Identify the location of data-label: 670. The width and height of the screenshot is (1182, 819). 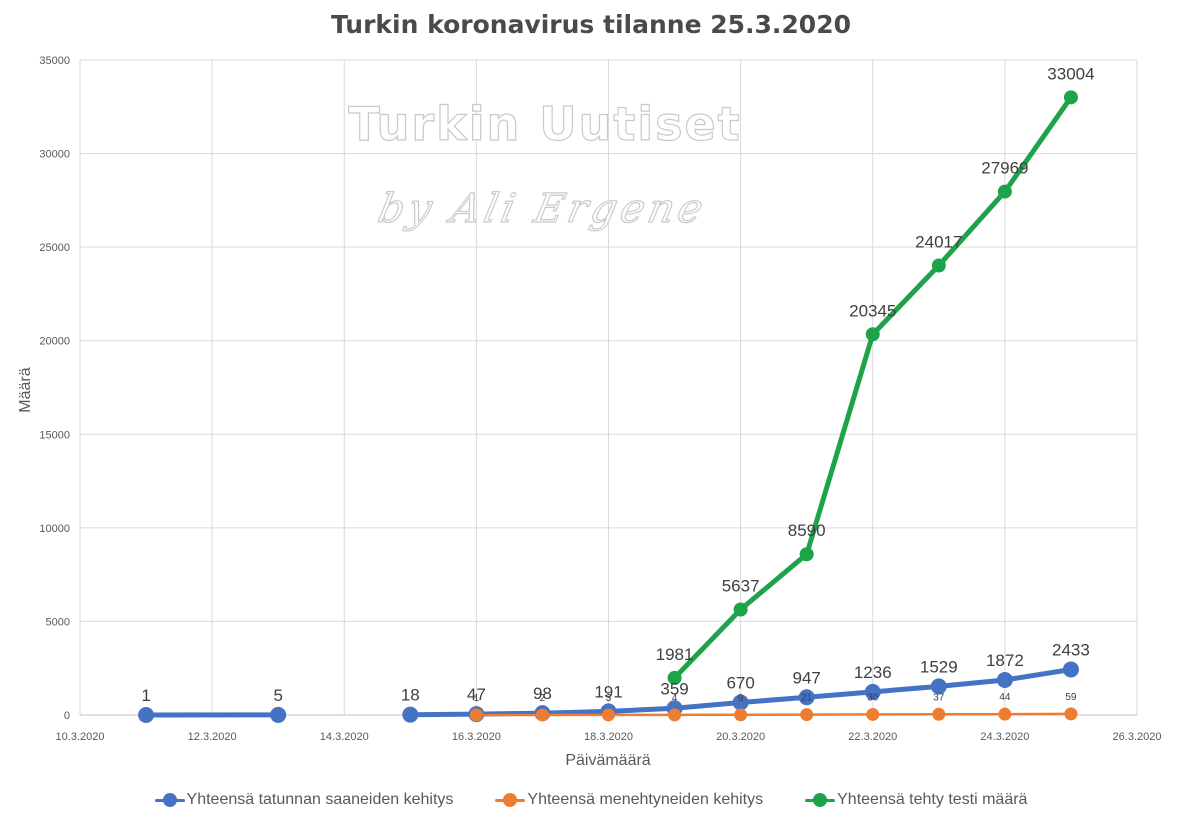
(740, 682).